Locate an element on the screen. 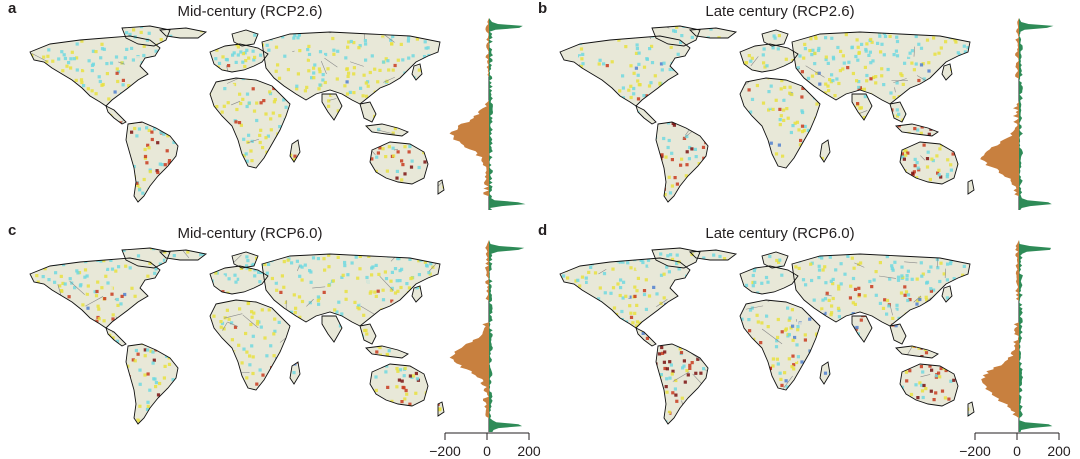 The image size is (1080, 459). panel-title: Mid-century (RCP2.6) is located at coordinates (250, 11).